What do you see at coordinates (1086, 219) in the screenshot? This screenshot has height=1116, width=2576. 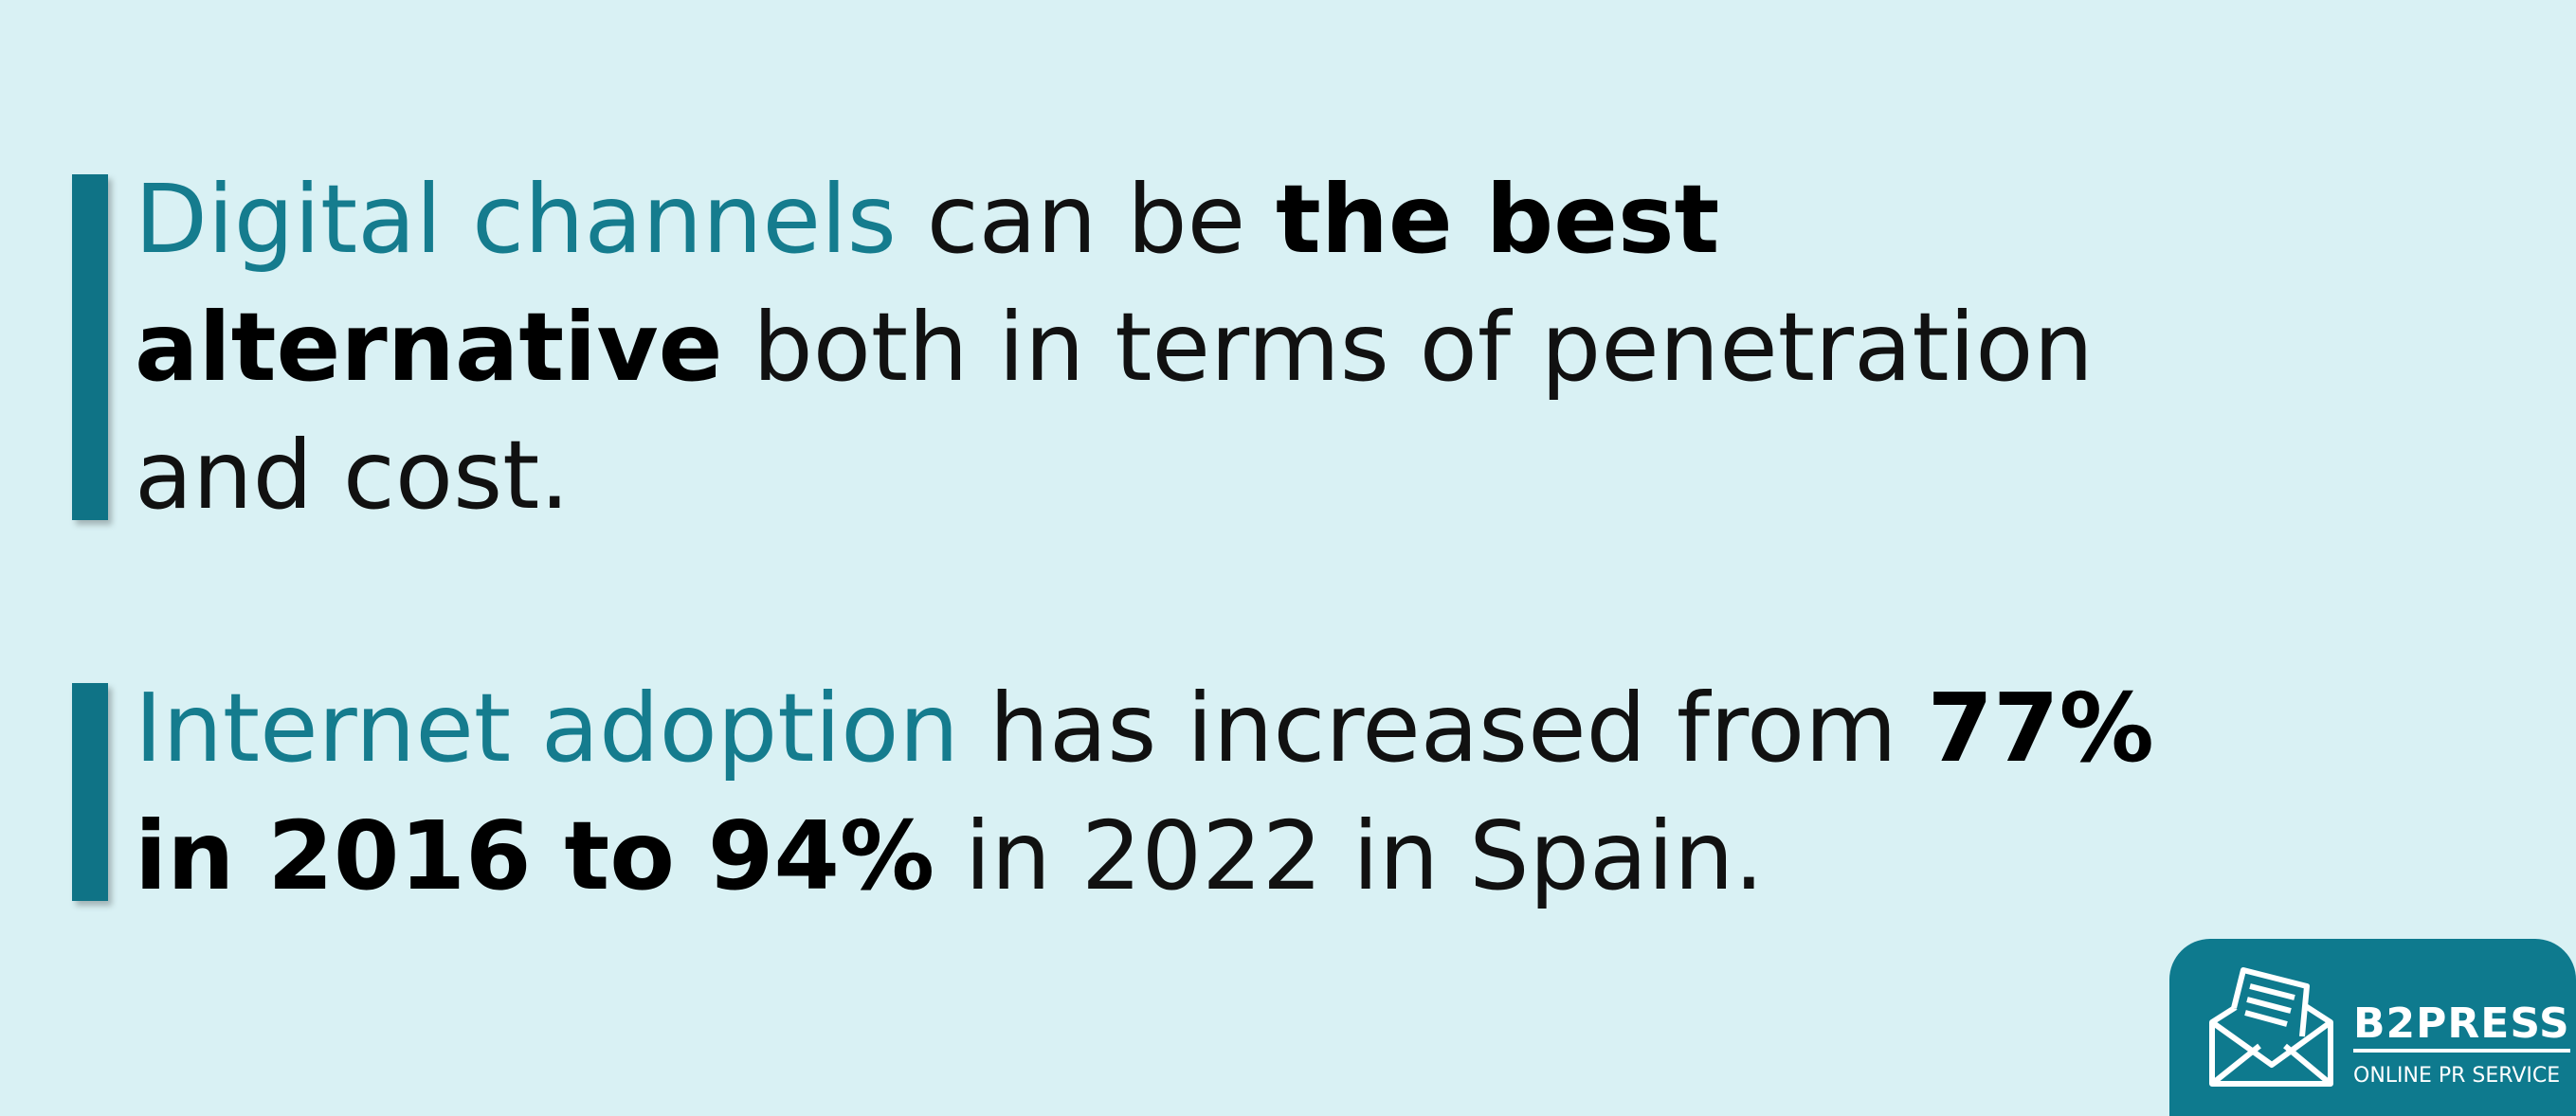 I see `text-segment: can be` at bounding box center [1086, 219].